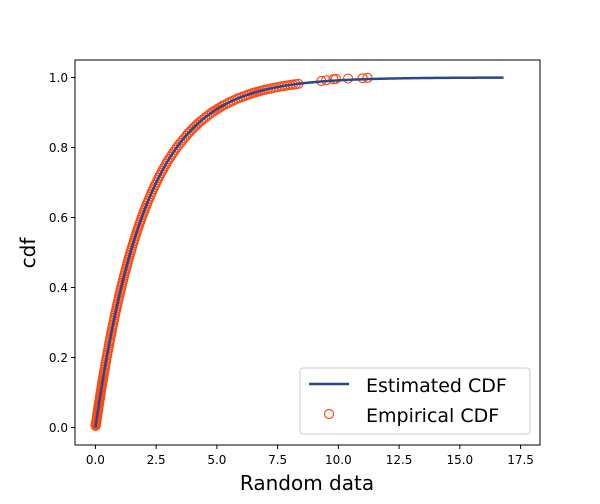 The width and height of the screenshot is (600, 504). What do you see at coordinates (58, 428) in the screenshot?
I see `y-tick-label: 0.0` at bounding box center [58, 428].